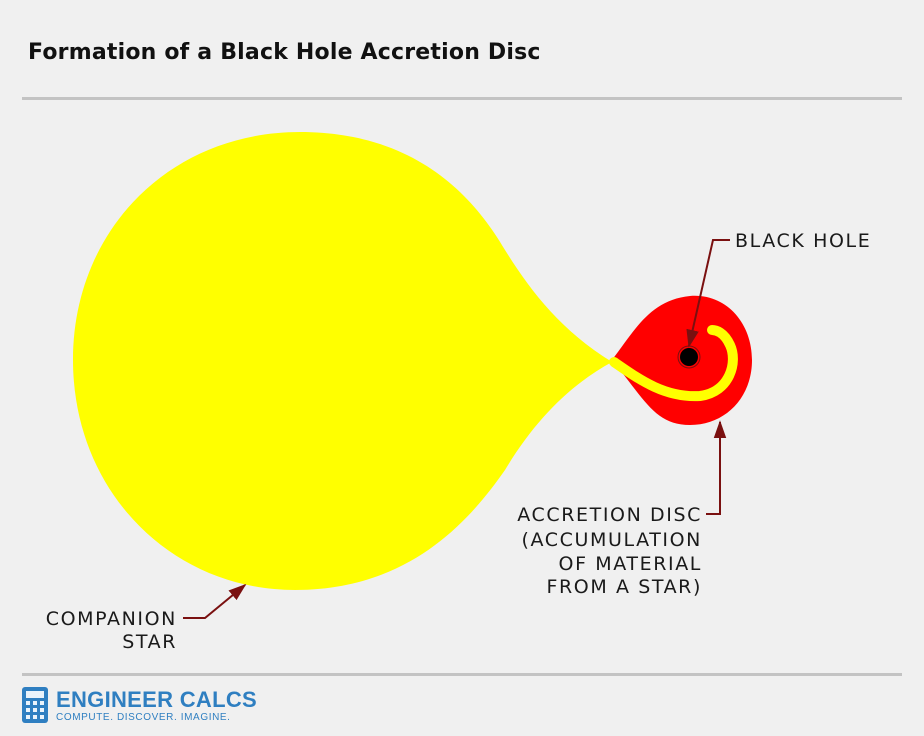 The width and height of the screenshot is (924, 736). Describe the element at coordinates (708, 293) in the screenshot. I see `black-hole-leader` at that location.